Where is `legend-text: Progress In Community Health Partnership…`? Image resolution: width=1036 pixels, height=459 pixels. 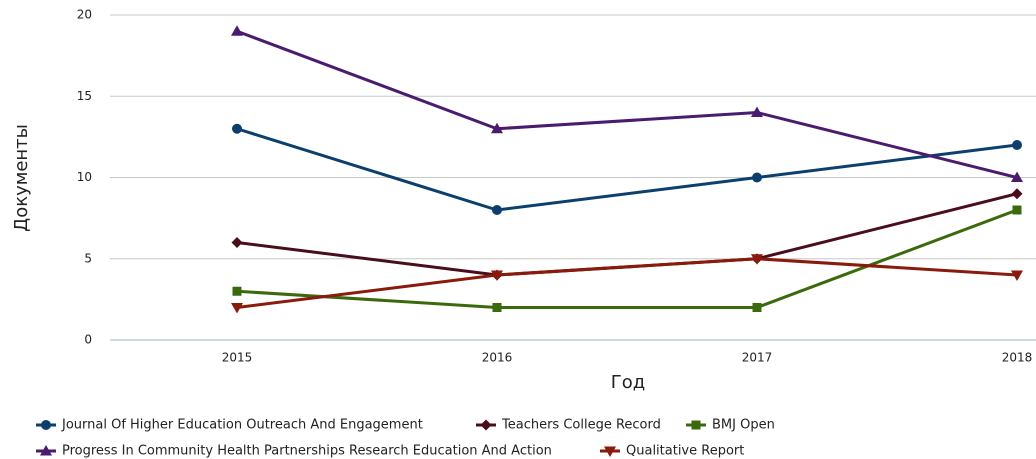 legend-text: Progress In Community Health Partnership… is located at coordinates (307, 451).